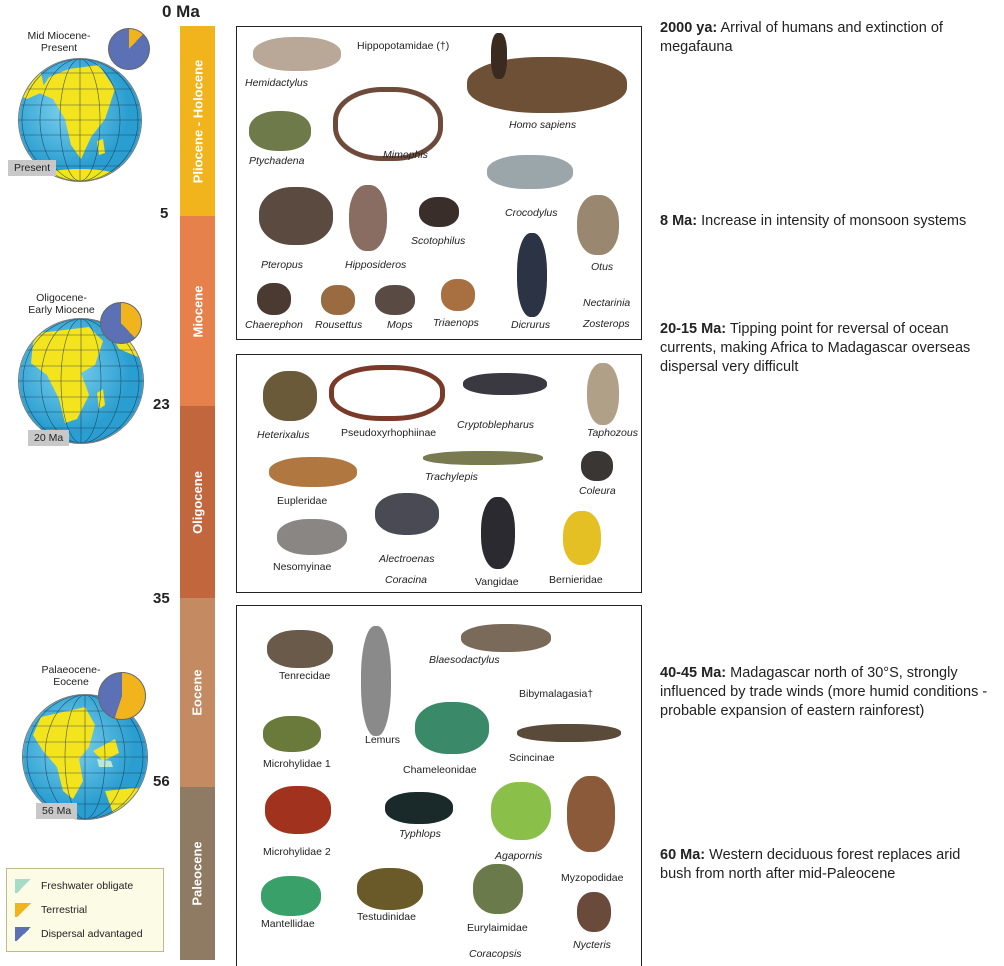  Describe the element at coordinates (122, 696) in the screenshot. I see `globe-3-pie` at that location.